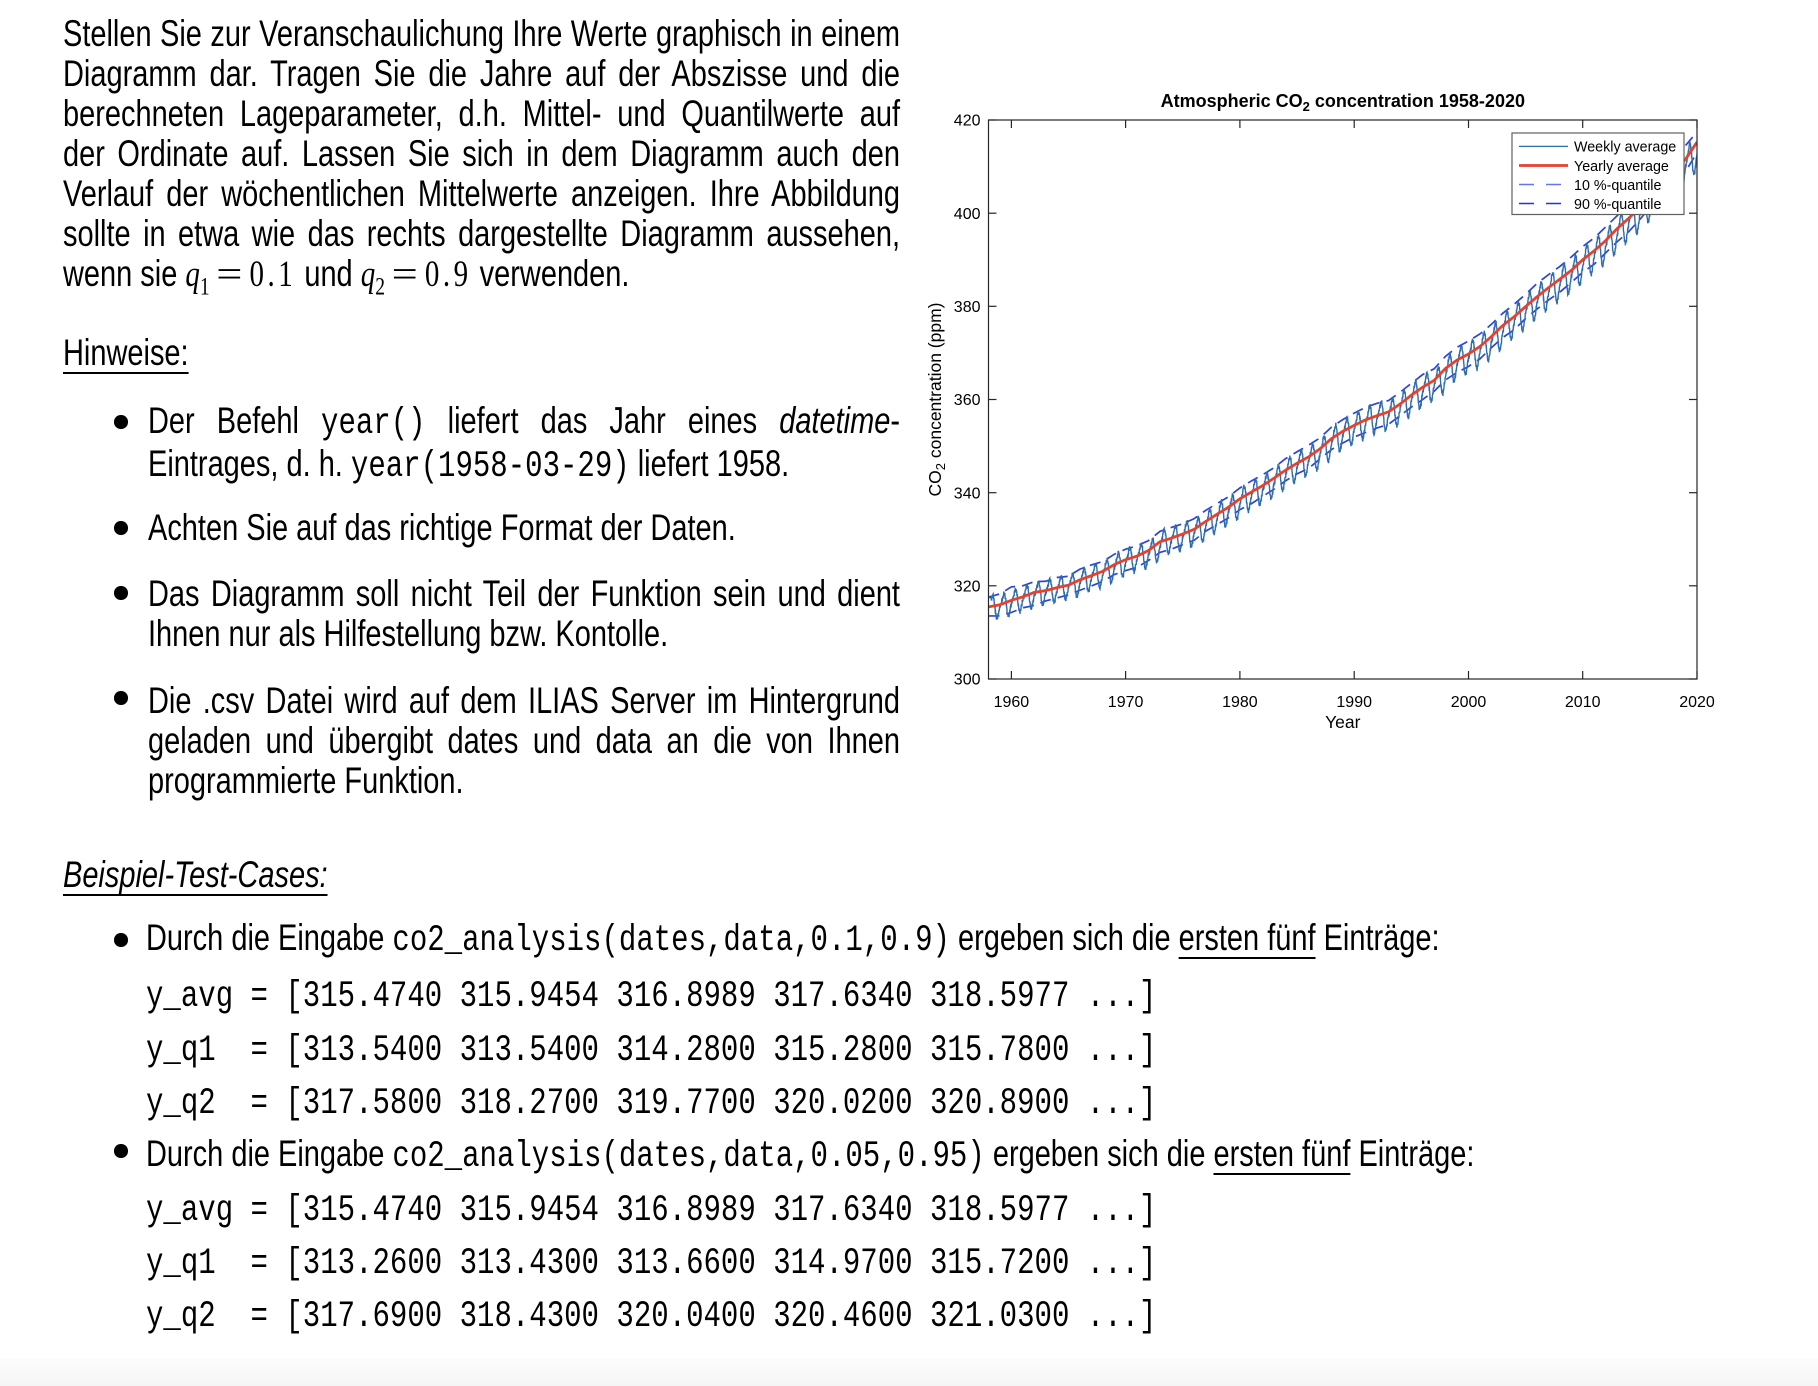  What do you see at coordinates (1583, 702) in the screenshot?
I see `svg-text: 2010` at bounding box center [1583, 702].